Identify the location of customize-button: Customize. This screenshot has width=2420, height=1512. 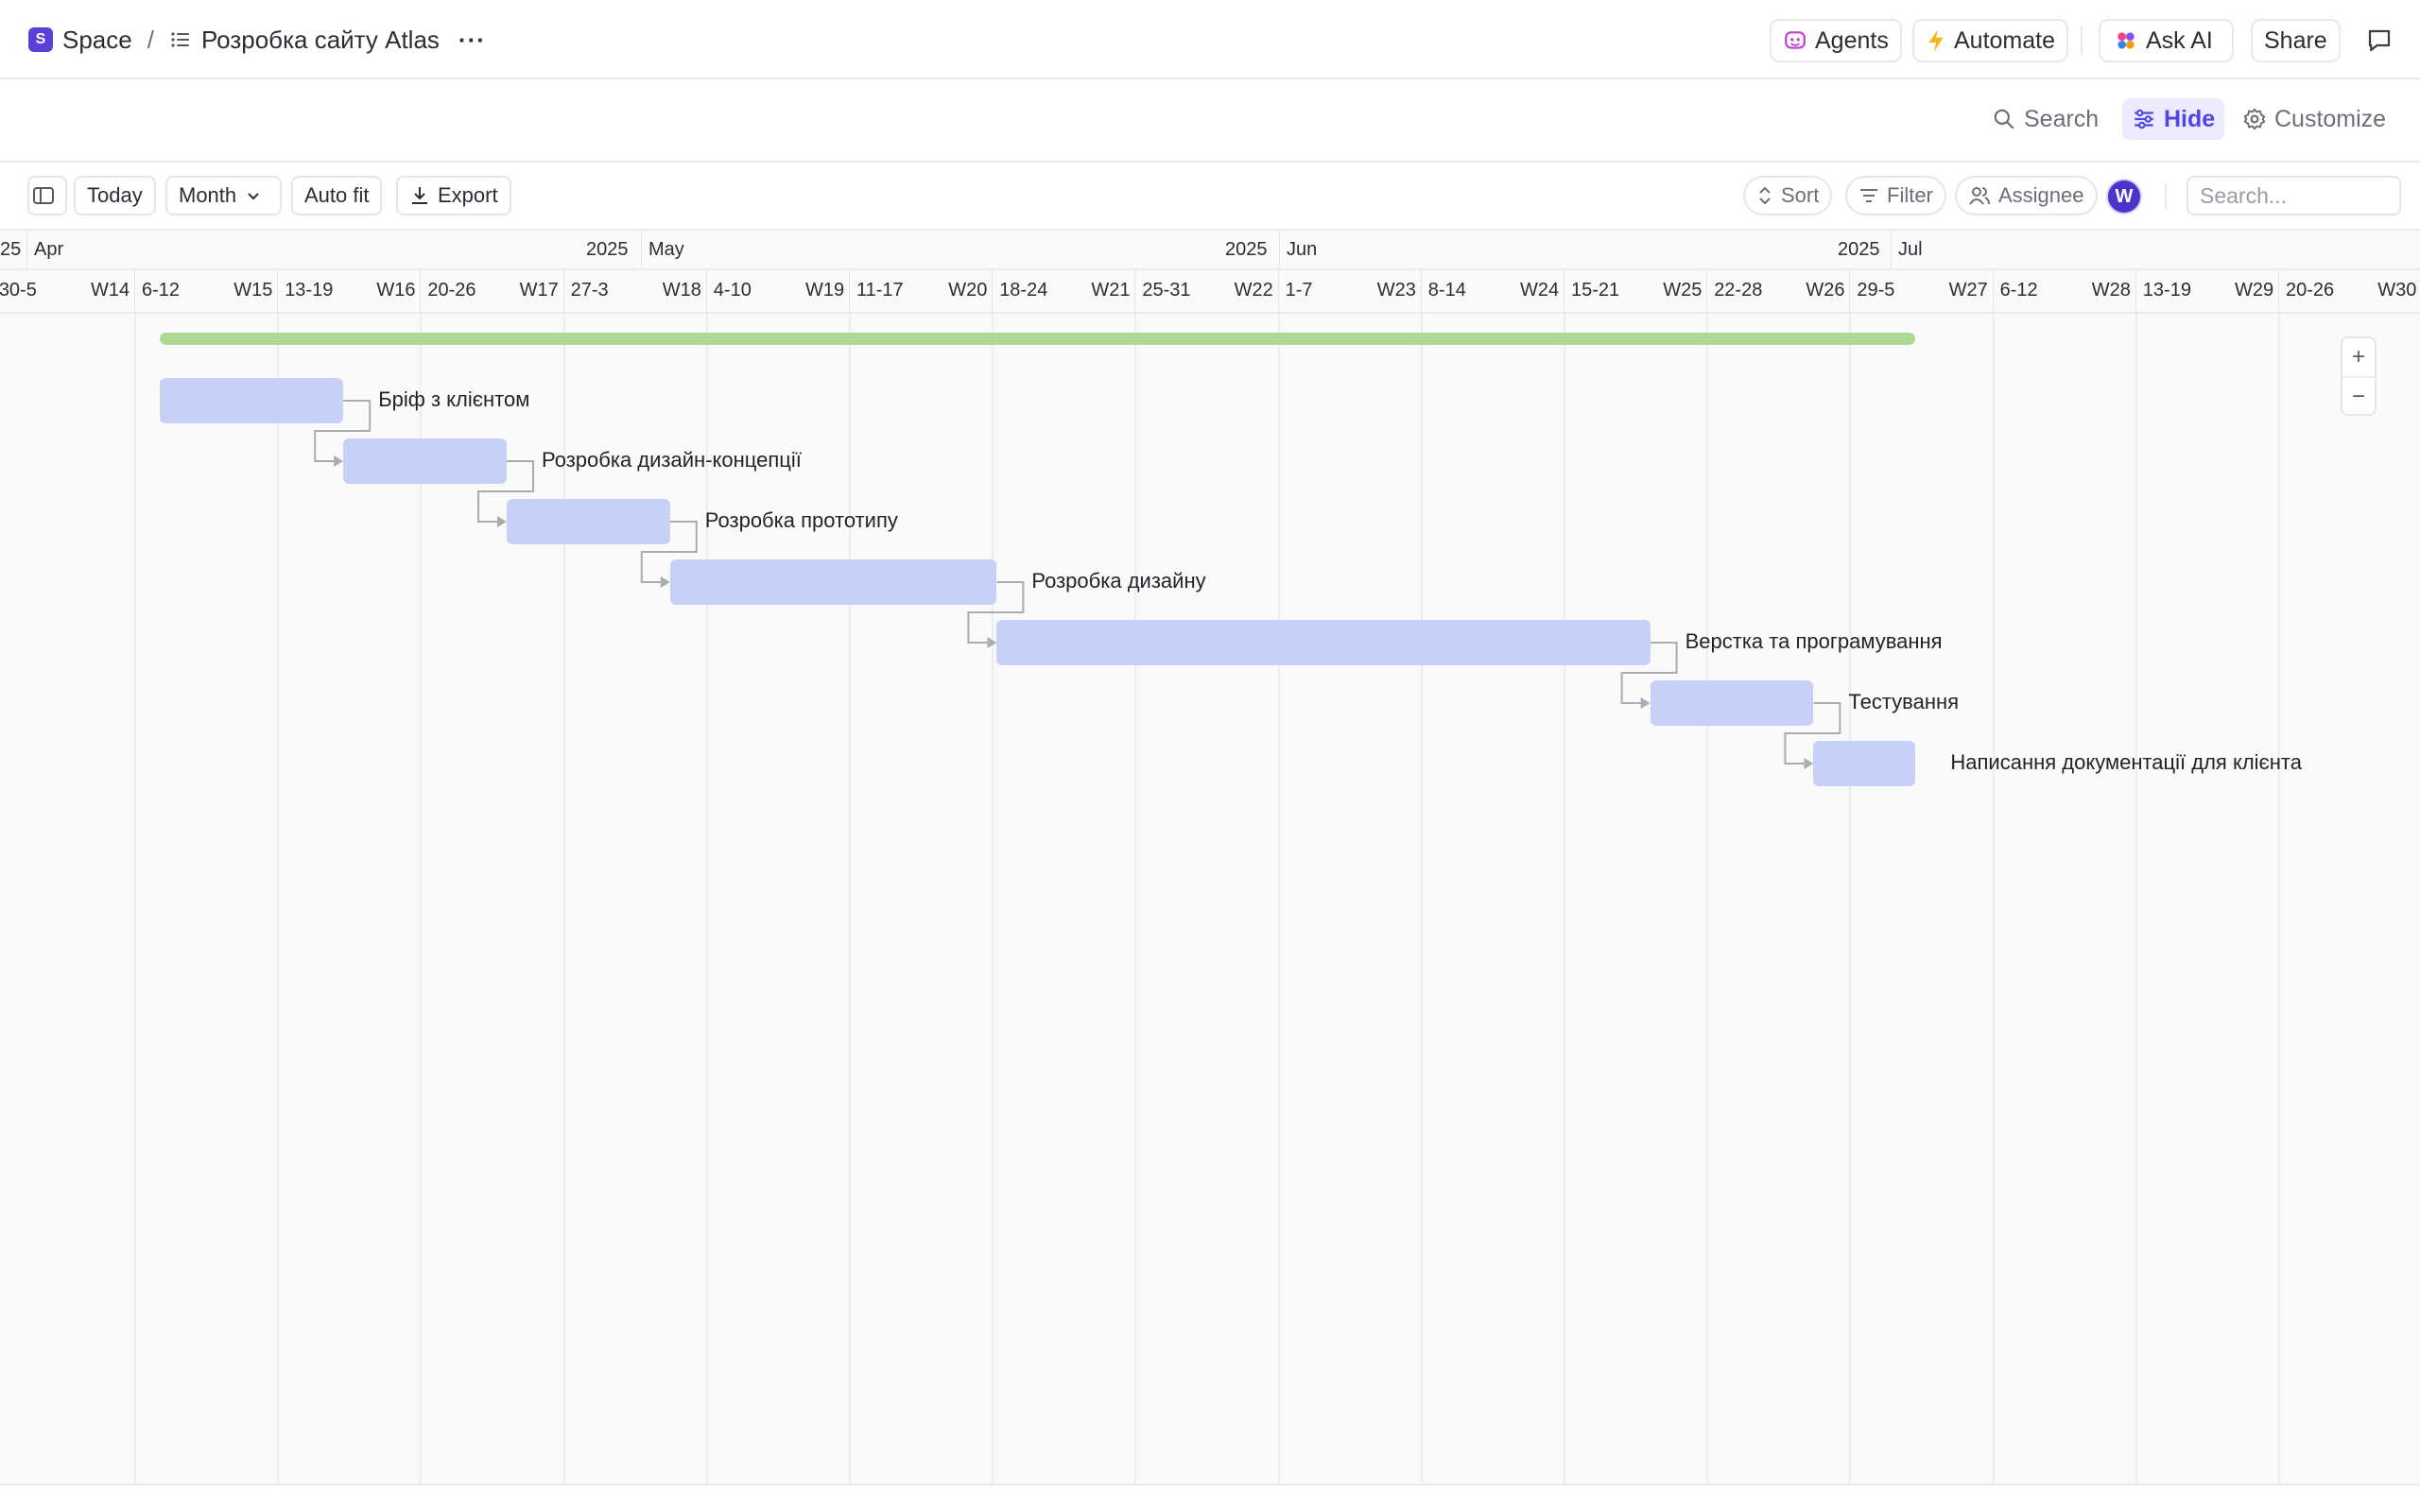
(2314, 119).